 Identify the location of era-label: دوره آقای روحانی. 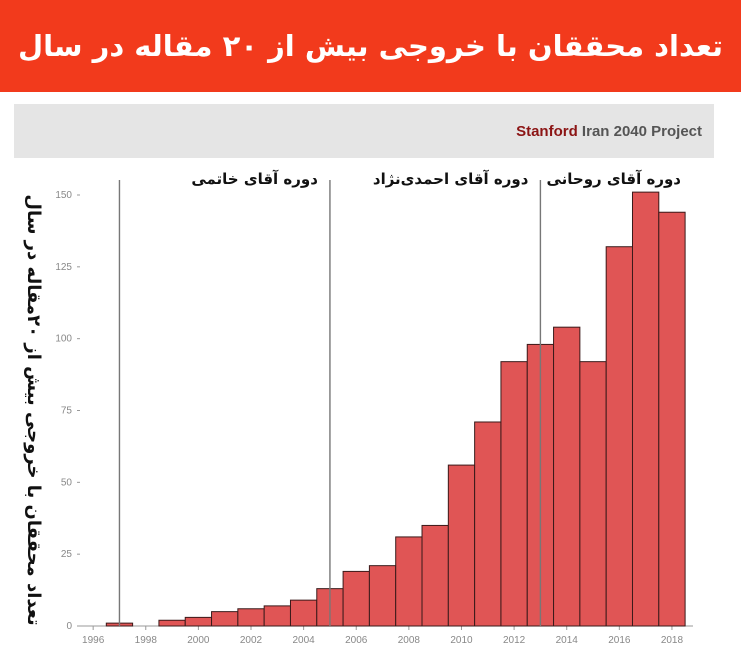
(613, 179).